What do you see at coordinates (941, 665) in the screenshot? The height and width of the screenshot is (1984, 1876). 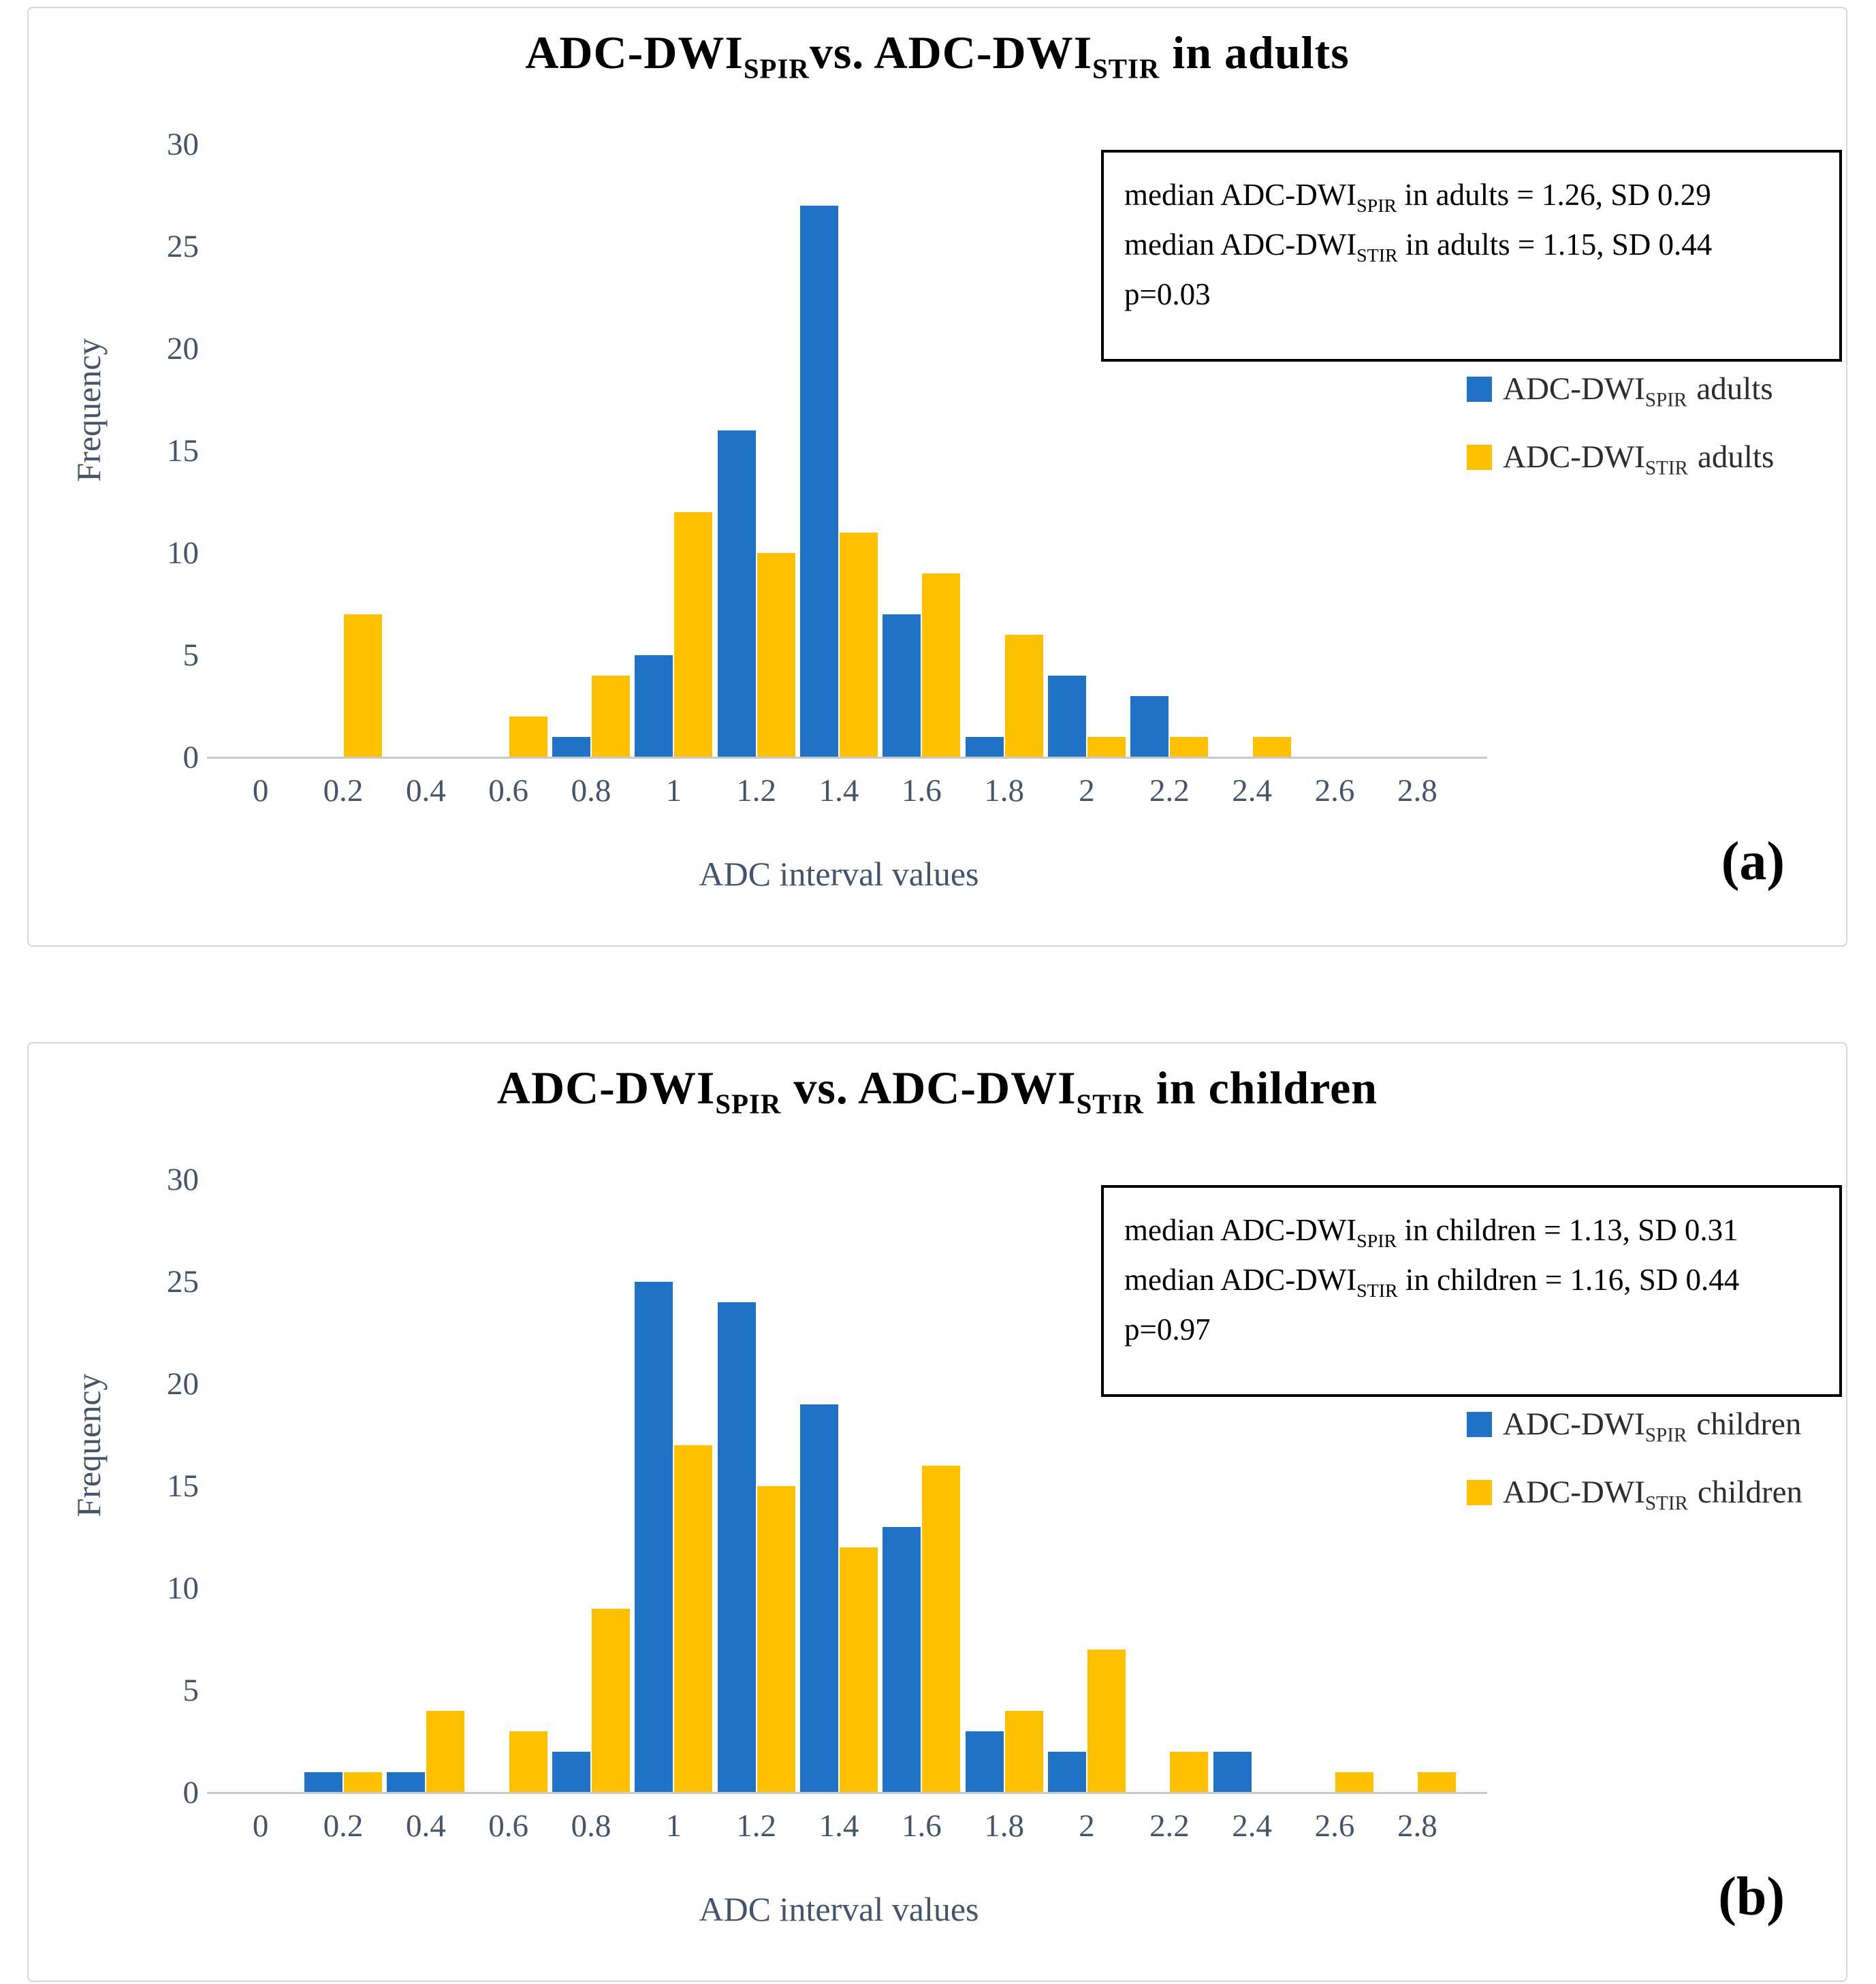 I see `bar-stir-adults-1.6` at bounding box center [941, 665].